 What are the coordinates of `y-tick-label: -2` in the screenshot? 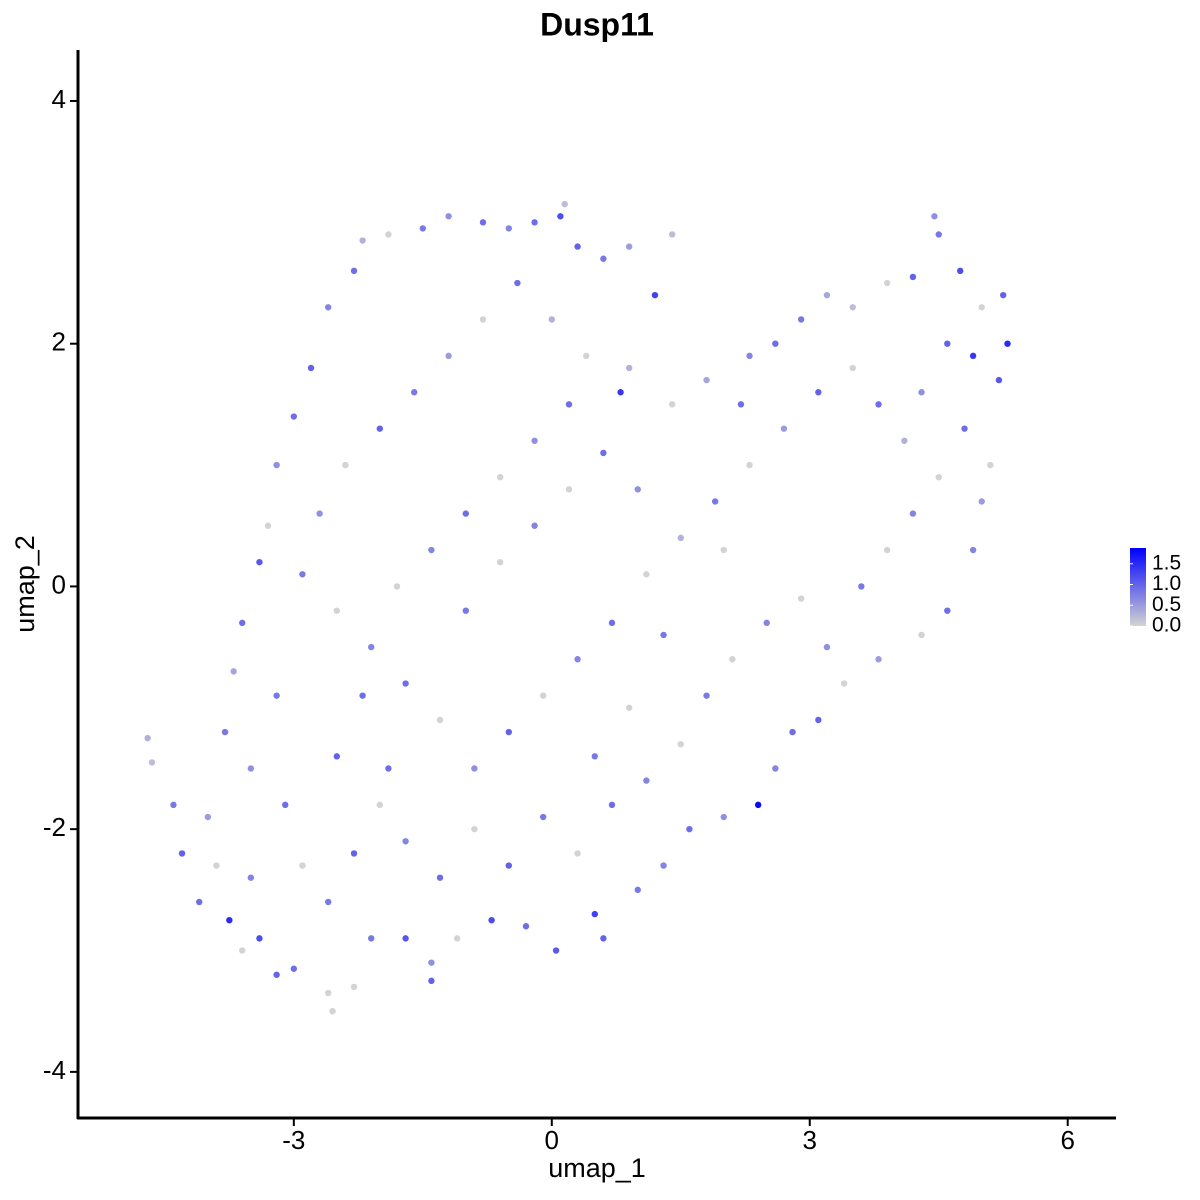 It's located at (54, 827).